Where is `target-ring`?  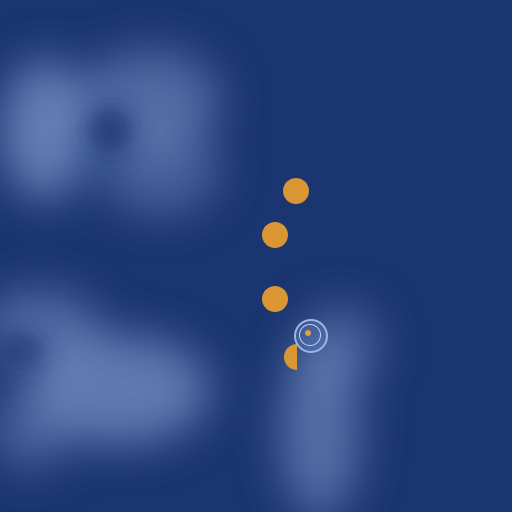 target-ring is located at coordinates (310, 335).